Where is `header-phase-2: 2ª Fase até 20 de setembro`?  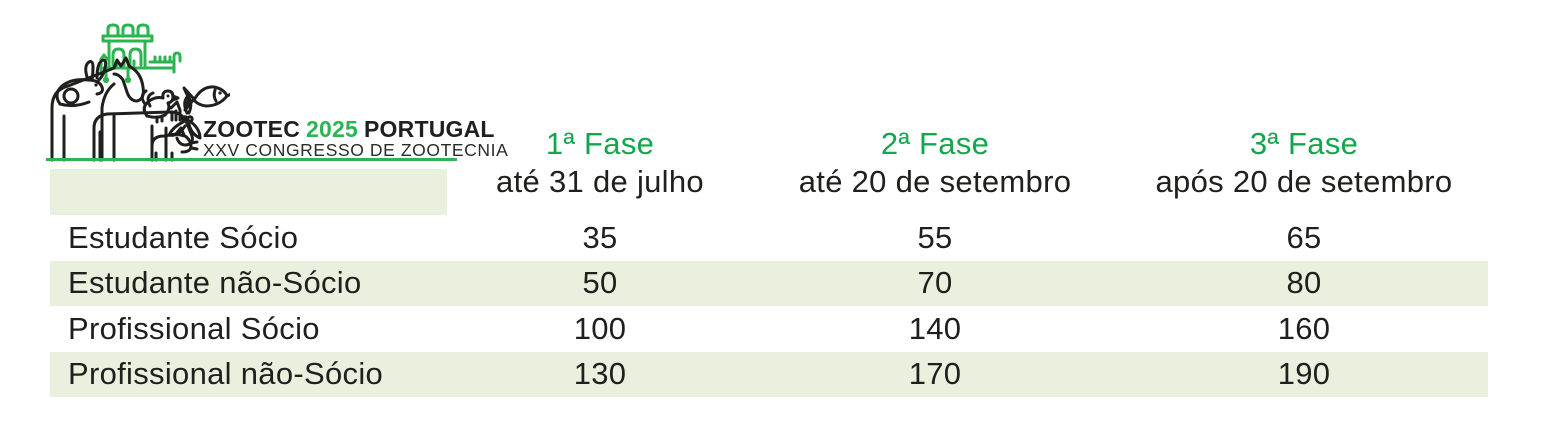 header-phase-2: 2ª Fase até 20 de setembro is located at coordinates (935, 168).